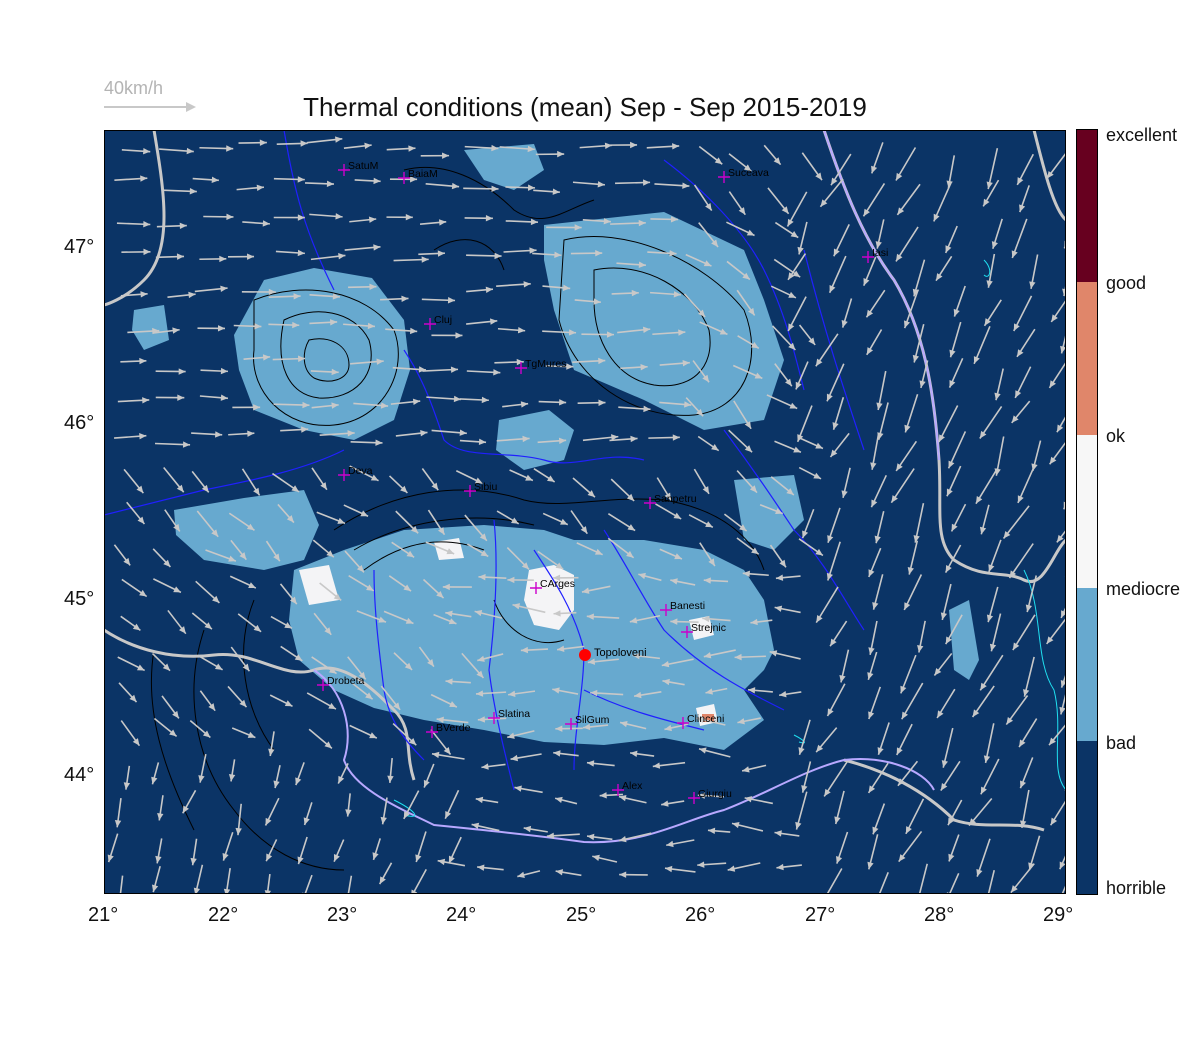 The image size is (1200, 1050). What do you see at coordinates (682, 608) in the screenshot?
I see `place-banesti: Banesti` at bounding box center [682, 608].